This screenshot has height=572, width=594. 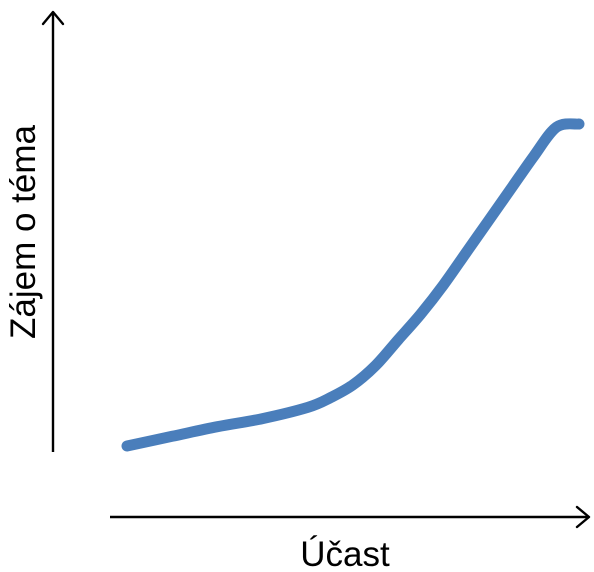 What do you see at coordinates (349, 517) in the screenshot?
I see `x-axis` at bounding box center [349, 517].